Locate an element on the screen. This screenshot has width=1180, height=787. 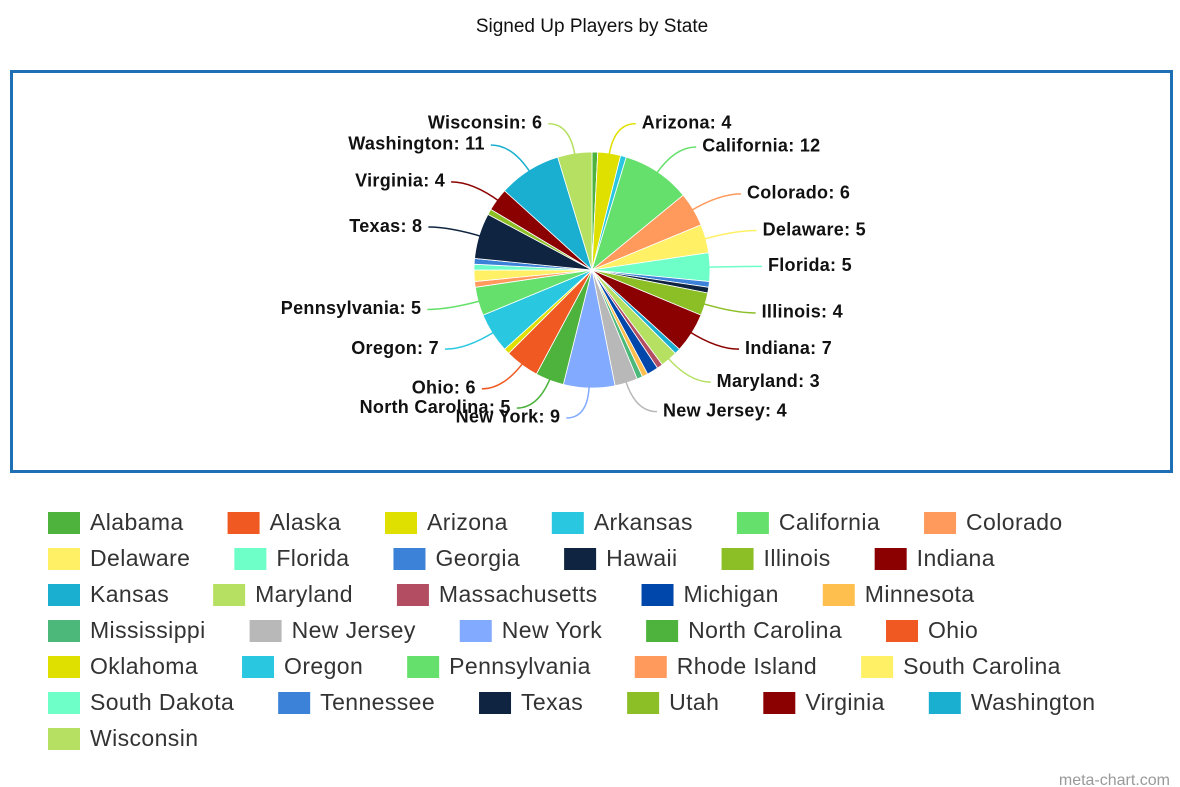
data-label: New Jersey: 4 is located at coordinates (725, 410).